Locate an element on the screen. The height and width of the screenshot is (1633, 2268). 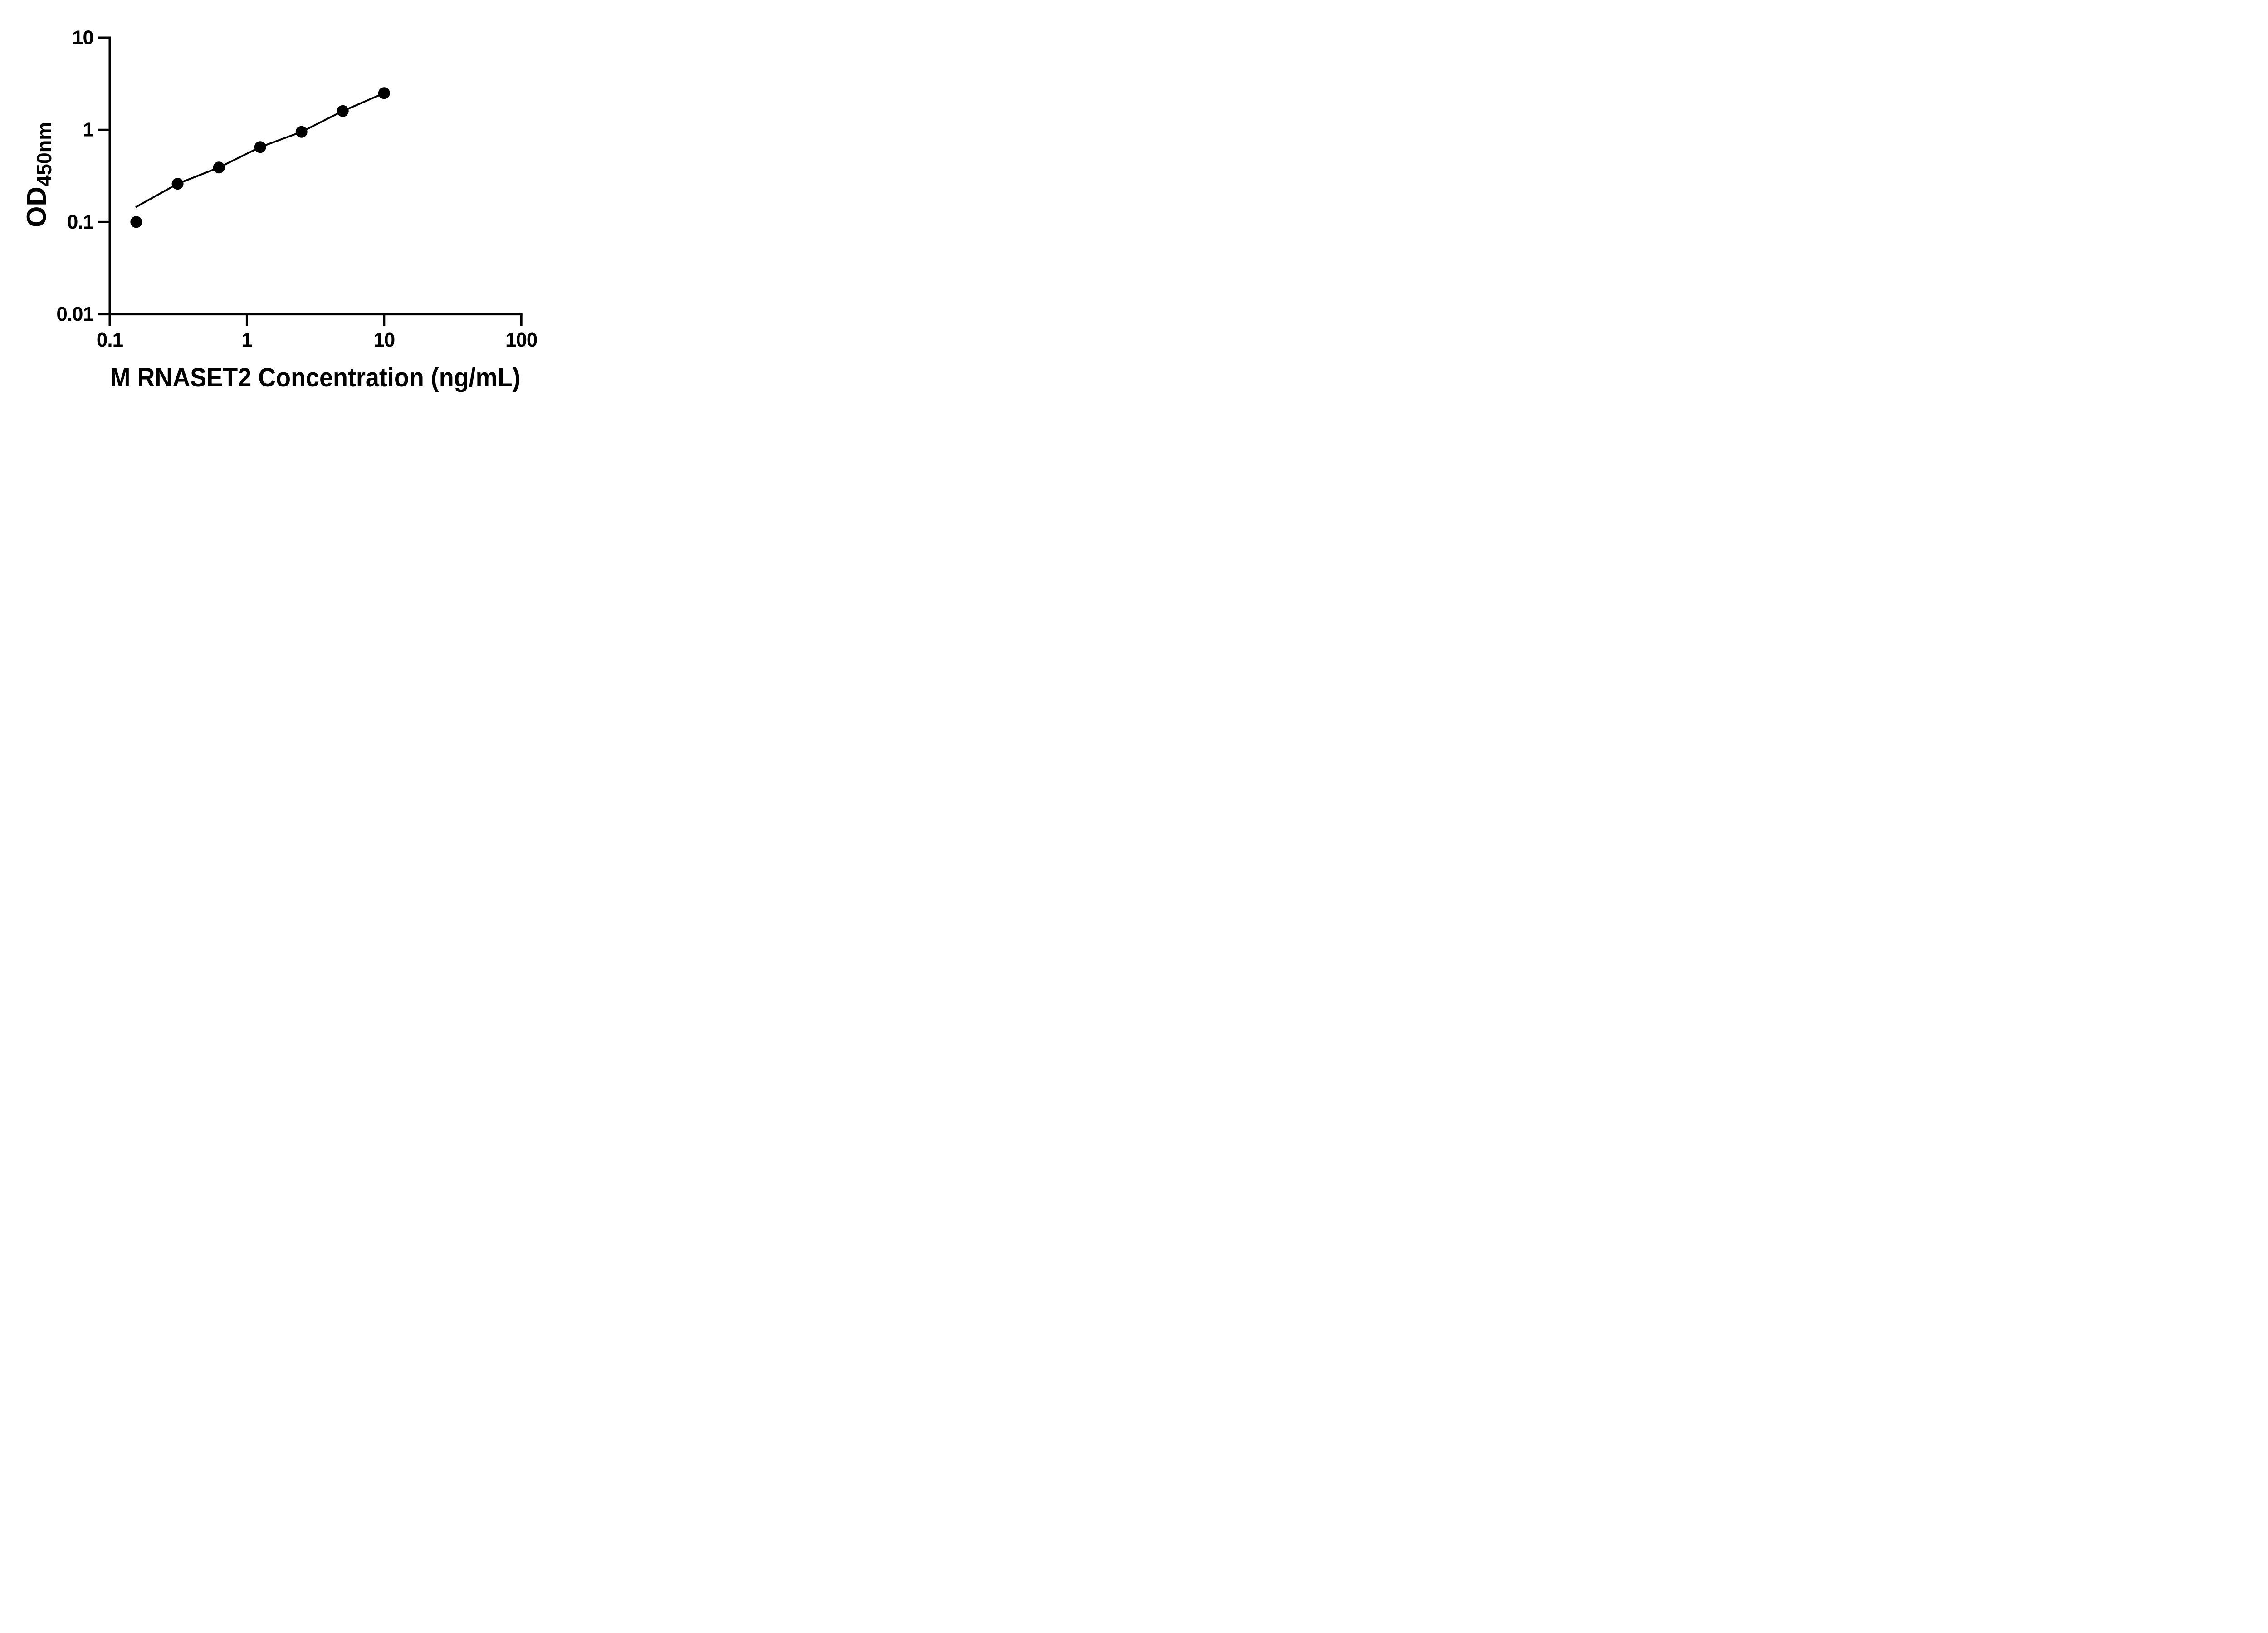
y-axis-title-main: OD is located at coordinates (37, 206).